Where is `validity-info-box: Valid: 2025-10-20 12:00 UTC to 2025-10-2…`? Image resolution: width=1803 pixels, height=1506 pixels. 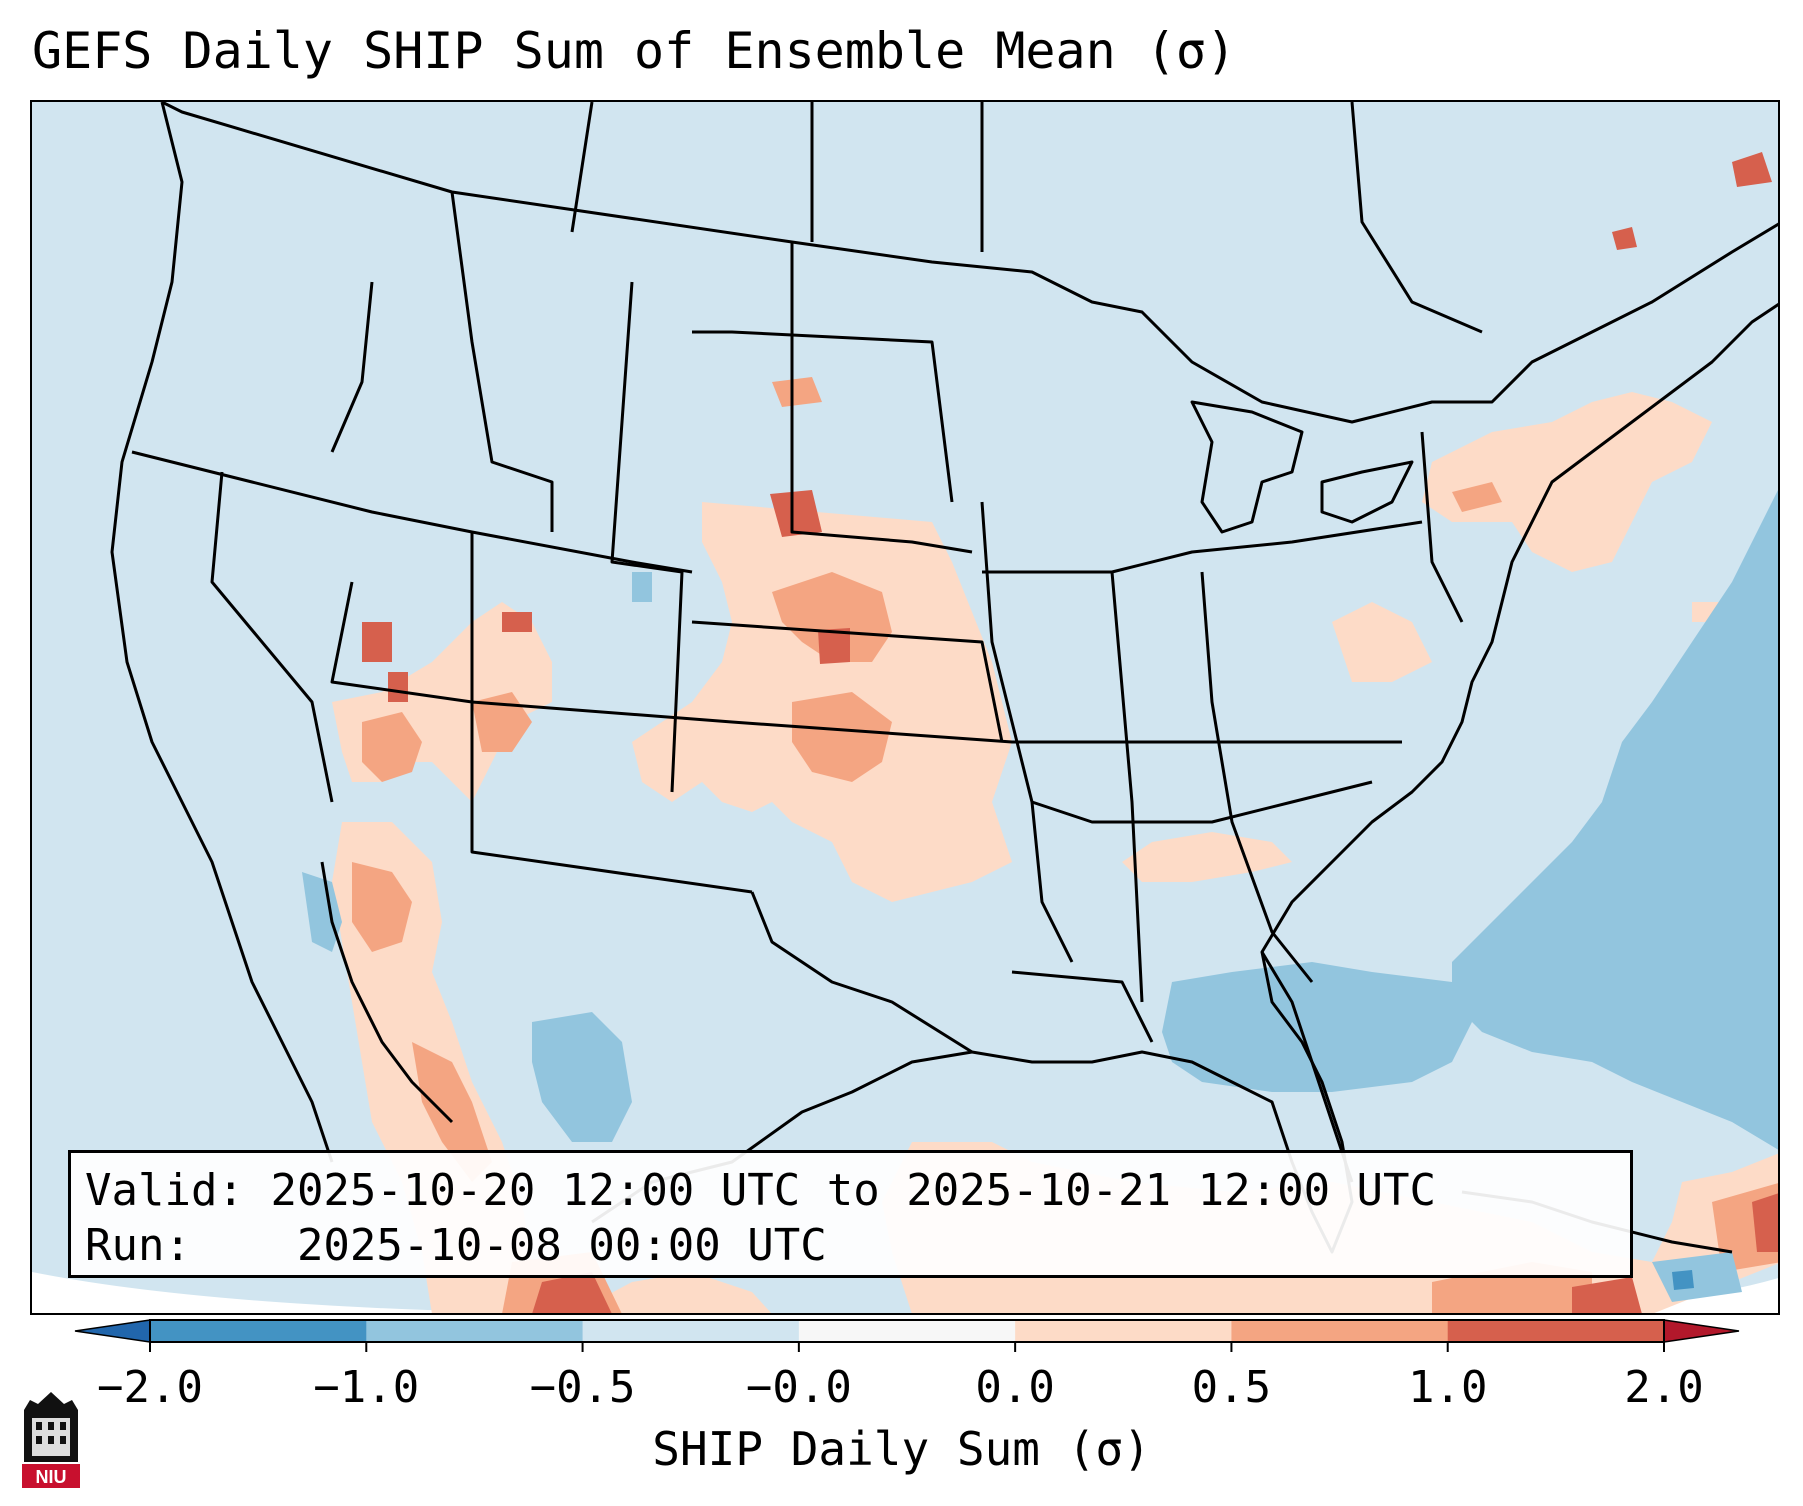
validity-info-box: Valid: 2025-10-20 12:00 UTC to 2025-10-2… is located at coordinates (850, 1214).